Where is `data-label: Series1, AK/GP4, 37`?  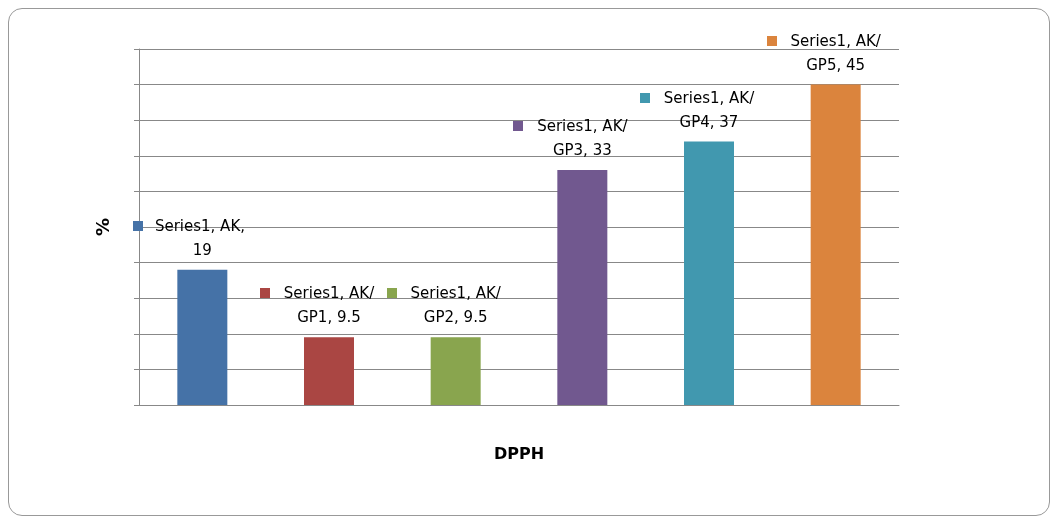
data-label: Series1, AK/GP4, 37 is located at coordinates (709, 109).